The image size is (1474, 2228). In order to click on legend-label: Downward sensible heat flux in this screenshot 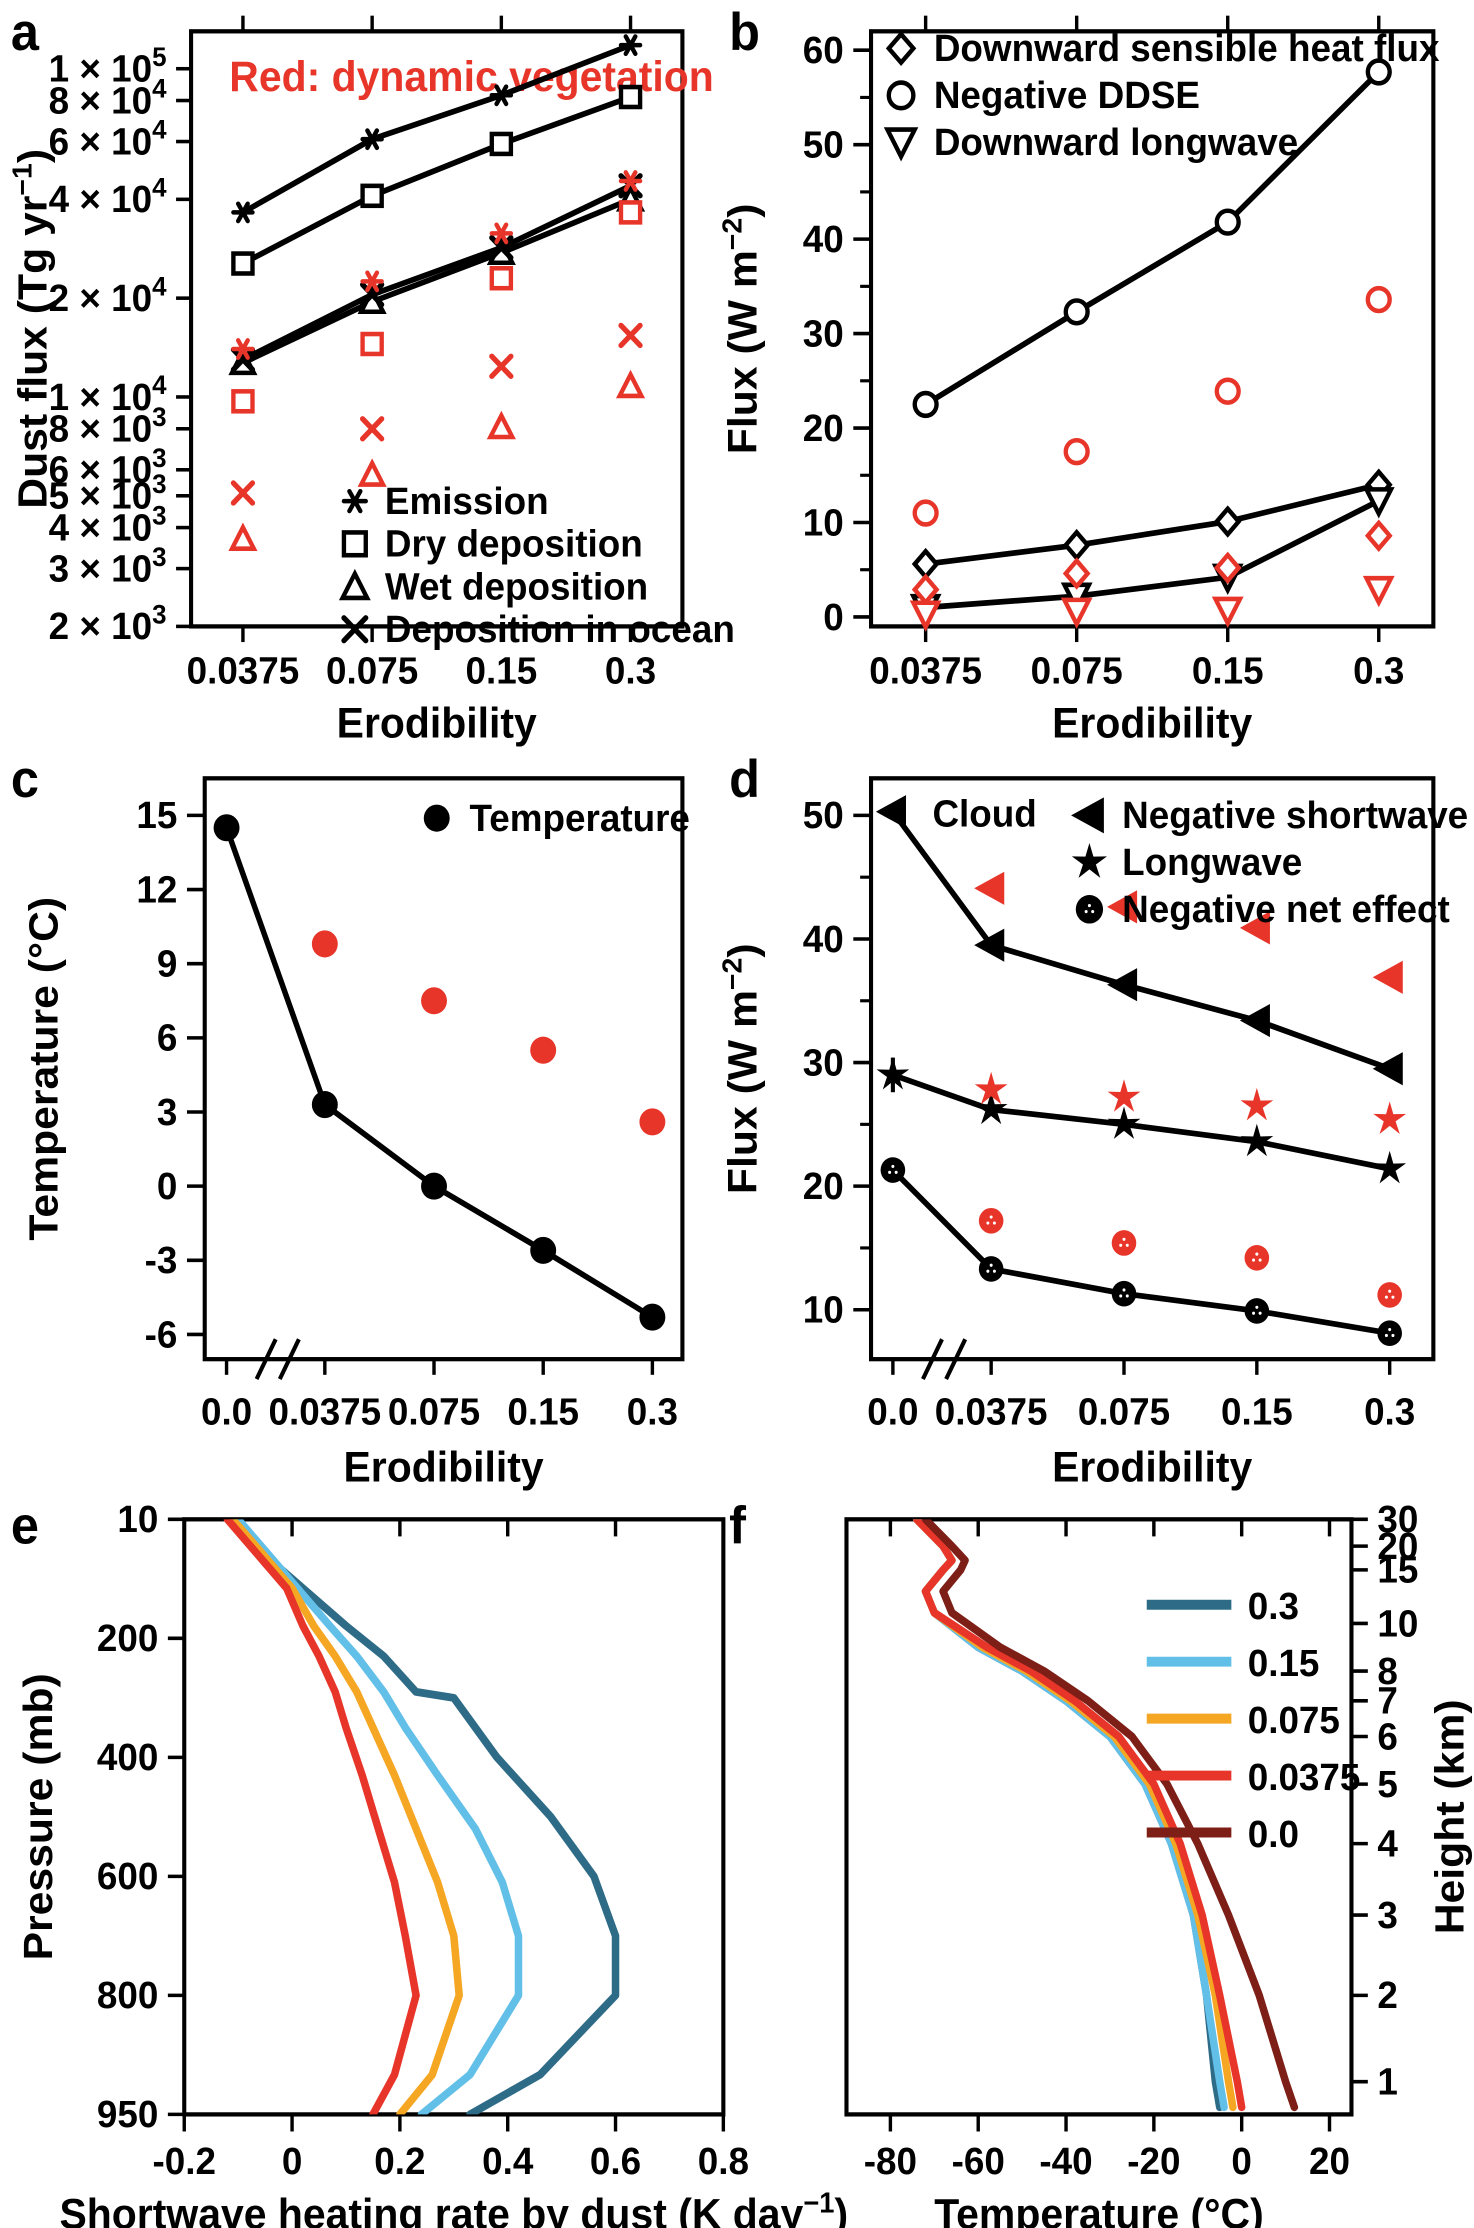, I will do `click(1187, 48)`.